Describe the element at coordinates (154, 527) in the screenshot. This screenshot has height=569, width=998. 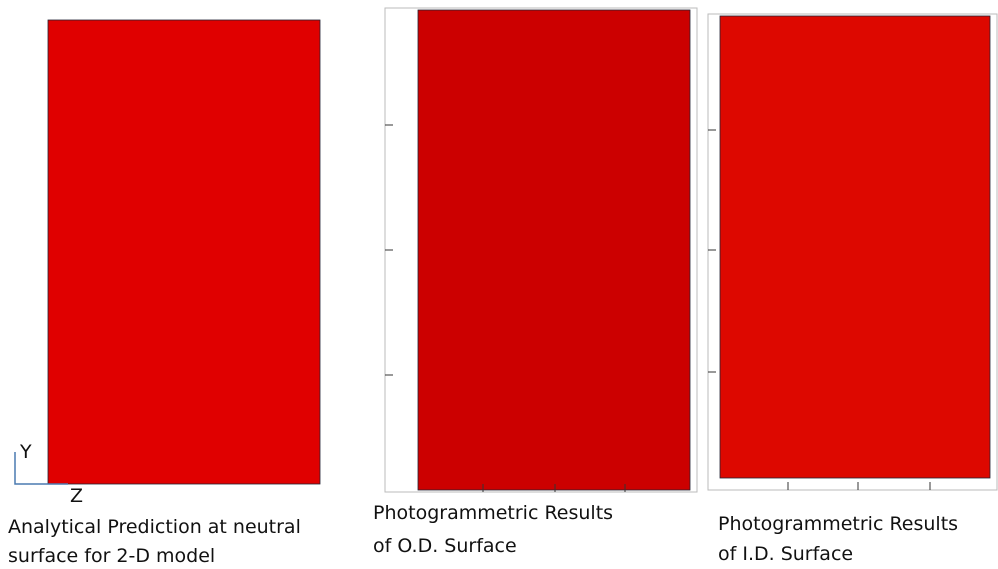
I see `caption: Analytical Prediction at neutral` at that location.